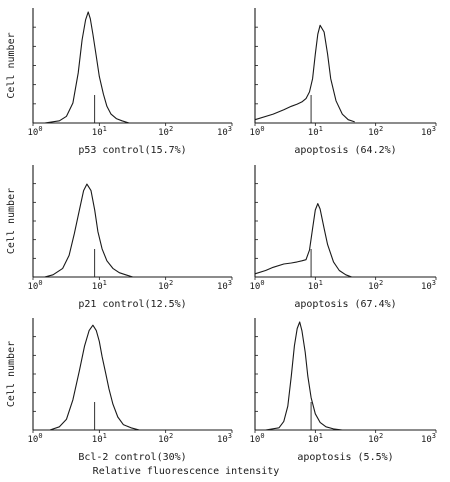 Image resolution: width=450 pixels, height=482 pixels. Describe the element at coordinates (186, 471) in the screenshot. I see `figure-xlabel: Relative fluorescence intensity` at that location.